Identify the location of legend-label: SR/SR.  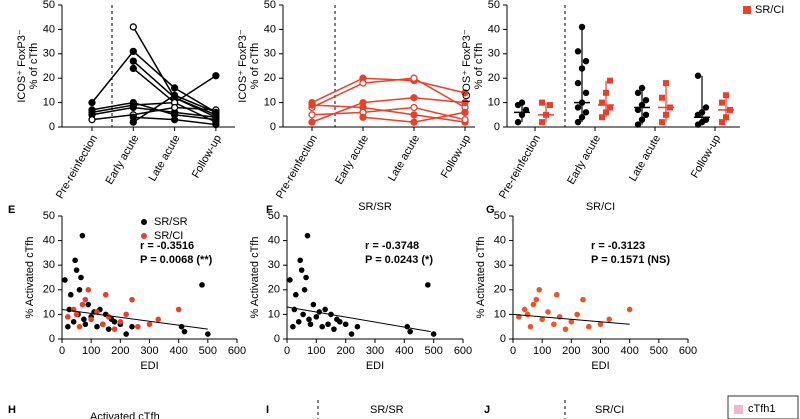
(171, 222).